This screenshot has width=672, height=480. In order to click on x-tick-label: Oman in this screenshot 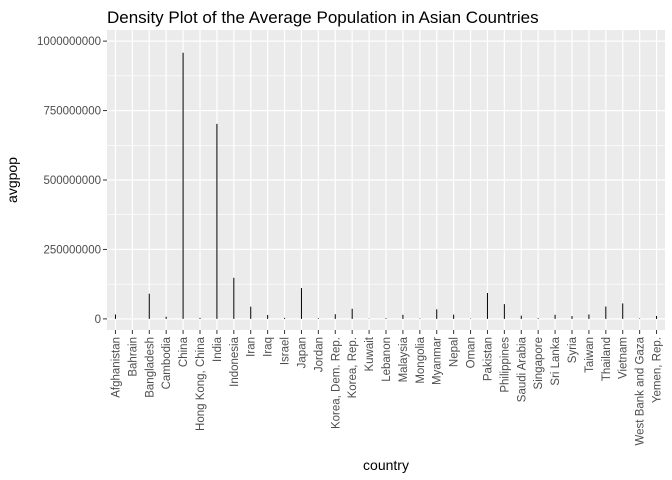, I will do `click(472, 352)`.